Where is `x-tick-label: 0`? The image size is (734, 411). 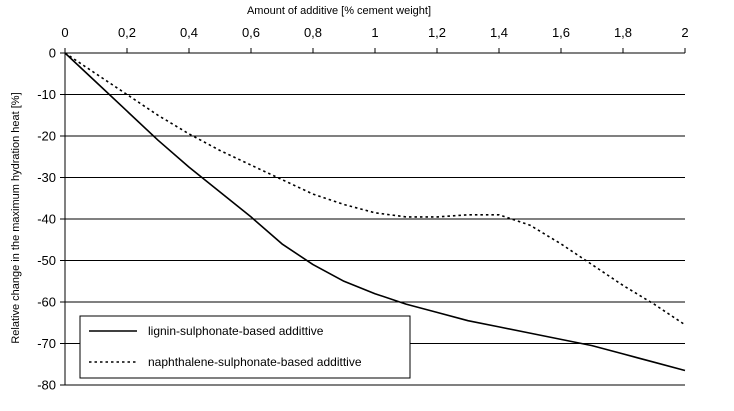 x-tick-label: 0 is located at coordinates (64, 32).